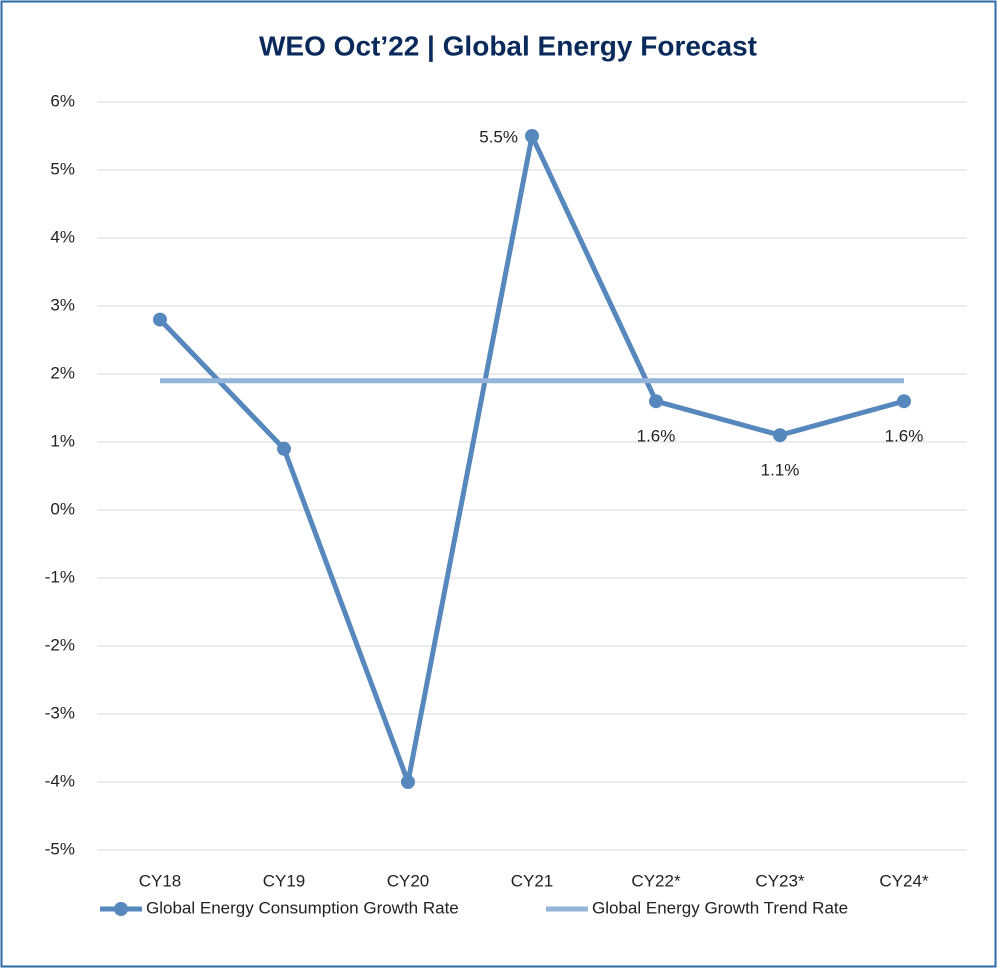  I want to click on y-tick-label: 5%, so click(62, 168).